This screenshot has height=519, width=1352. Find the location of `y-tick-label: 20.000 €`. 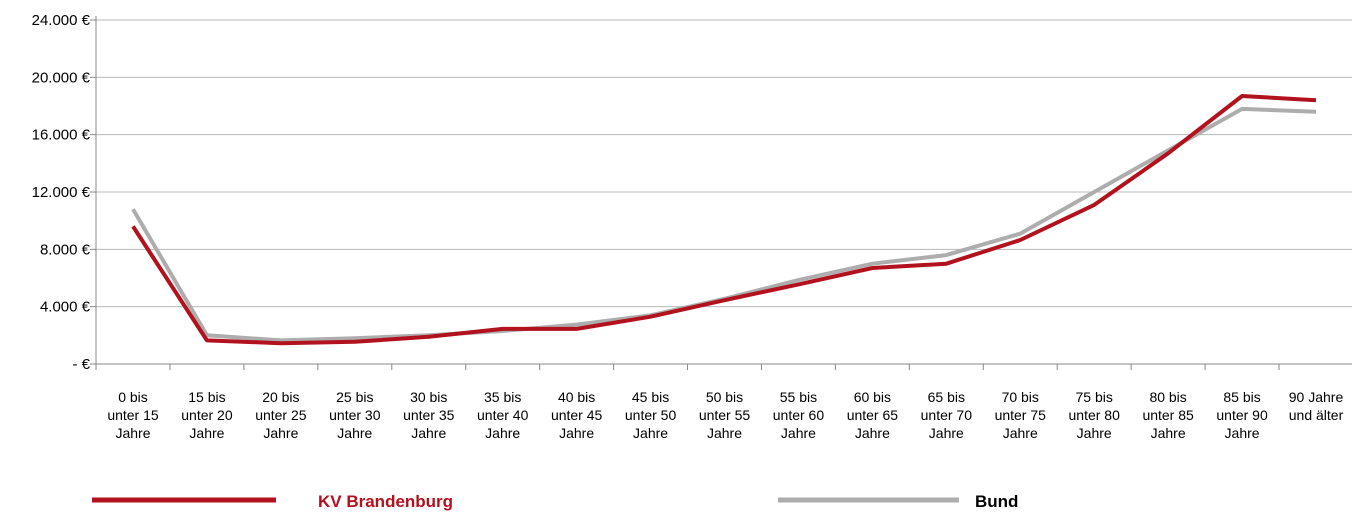

y-tick-label: 20.000 € is located at coordinates (61, 77).